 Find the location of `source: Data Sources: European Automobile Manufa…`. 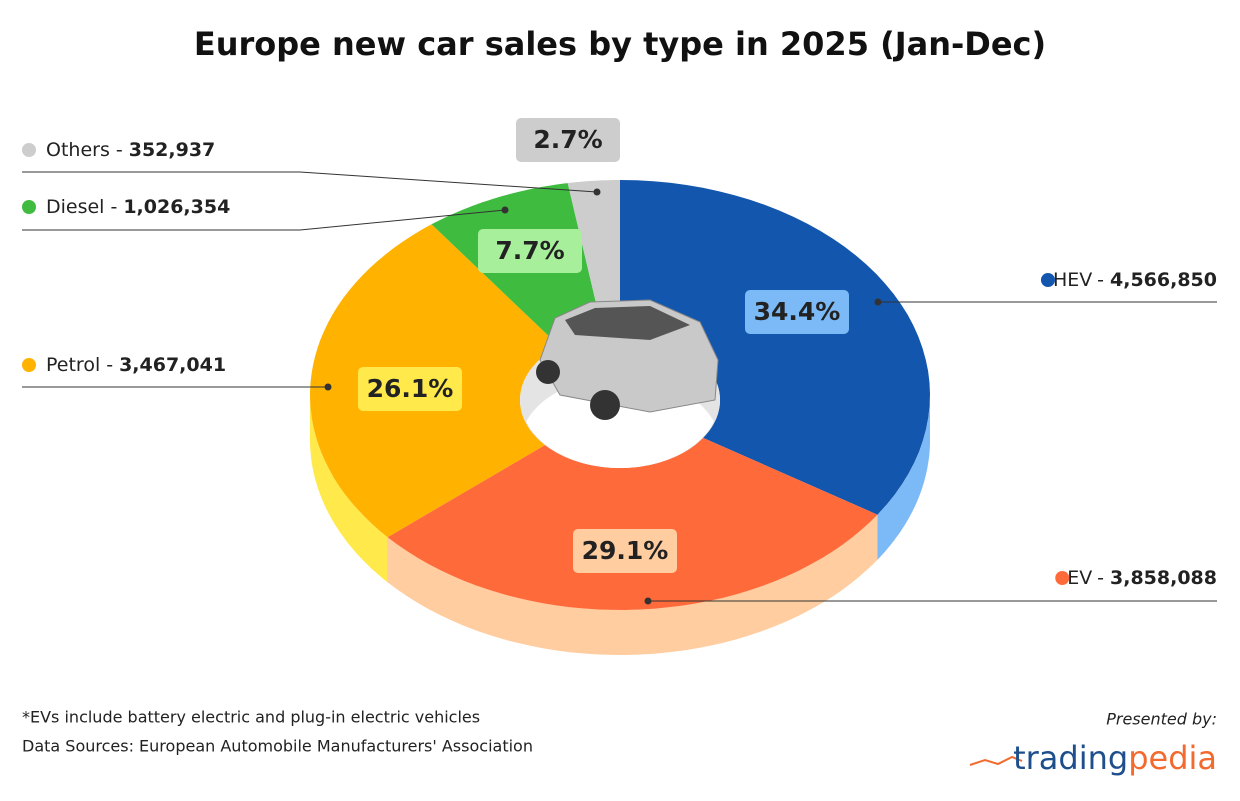

source: Data Sources: European Automobile Manufa… is located at coordinates (277, 746).